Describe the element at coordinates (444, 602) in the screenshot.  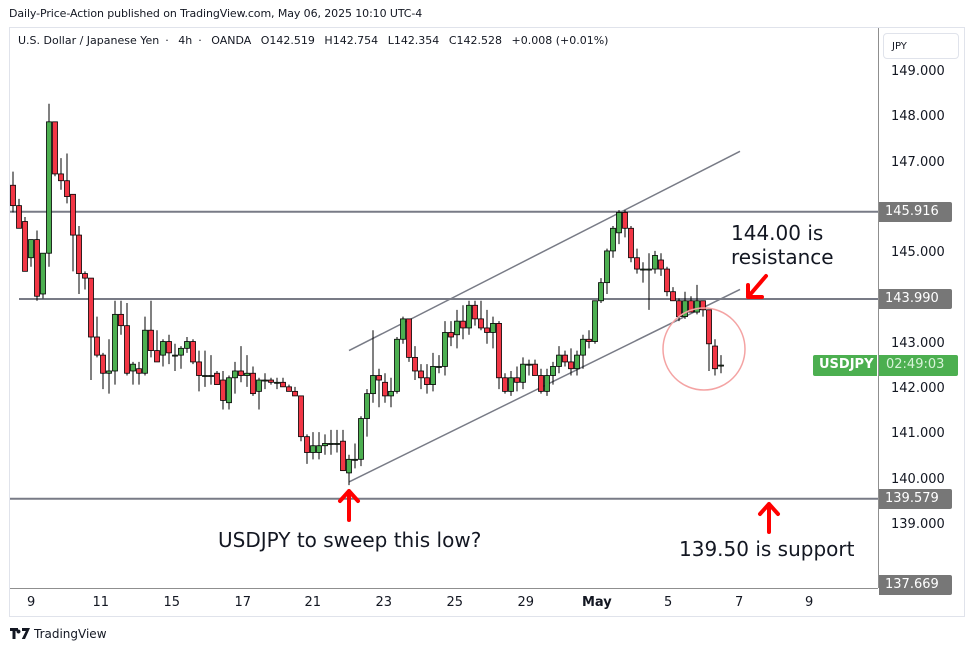
I see `time-axis` at that location.